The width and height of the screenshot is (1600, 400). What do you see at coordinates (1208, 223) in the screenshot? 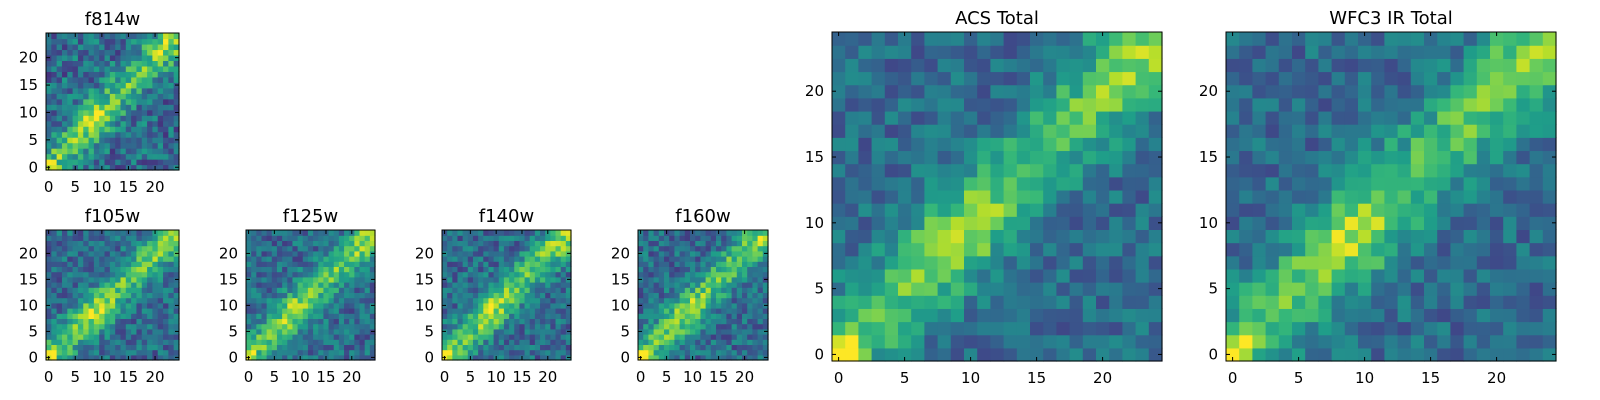
I see `y-tick-label: 10` at bounding box center [1208, 223].